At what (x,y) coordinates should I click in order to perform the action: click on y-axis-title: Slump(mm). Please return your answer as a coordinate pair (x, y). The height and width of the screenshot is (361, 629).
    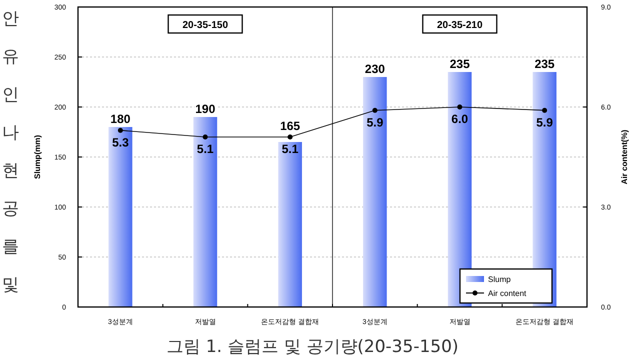
    Looking at the image, I should click on (37, 156).